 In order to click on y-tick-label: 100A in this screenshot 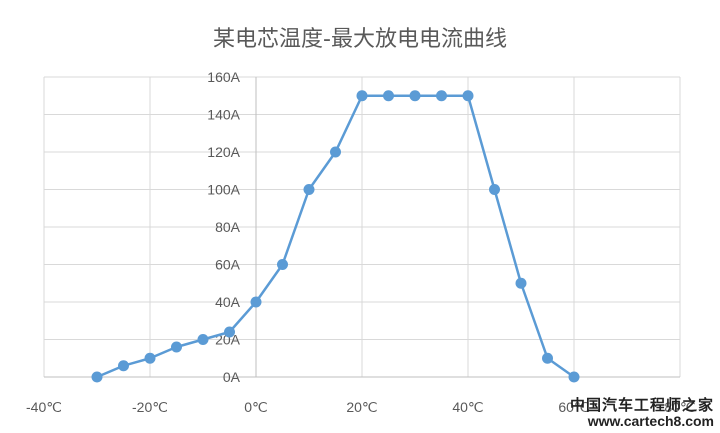, I will do `click(223, 190)`.